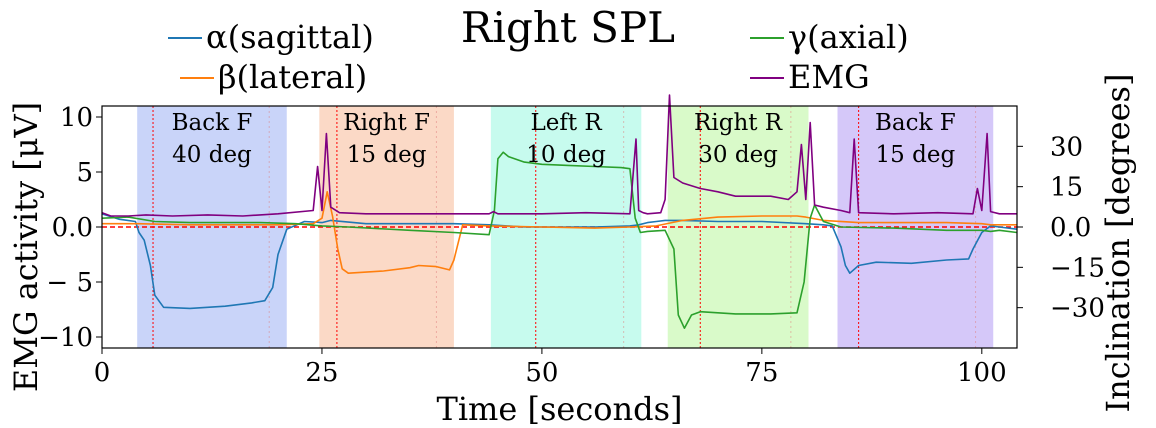 The image size is (1156, 428). What do you see at coordinates (76, 118) in the screenshot?
I see `y-left-tick-label: 10` at bounding box center [76, 118].